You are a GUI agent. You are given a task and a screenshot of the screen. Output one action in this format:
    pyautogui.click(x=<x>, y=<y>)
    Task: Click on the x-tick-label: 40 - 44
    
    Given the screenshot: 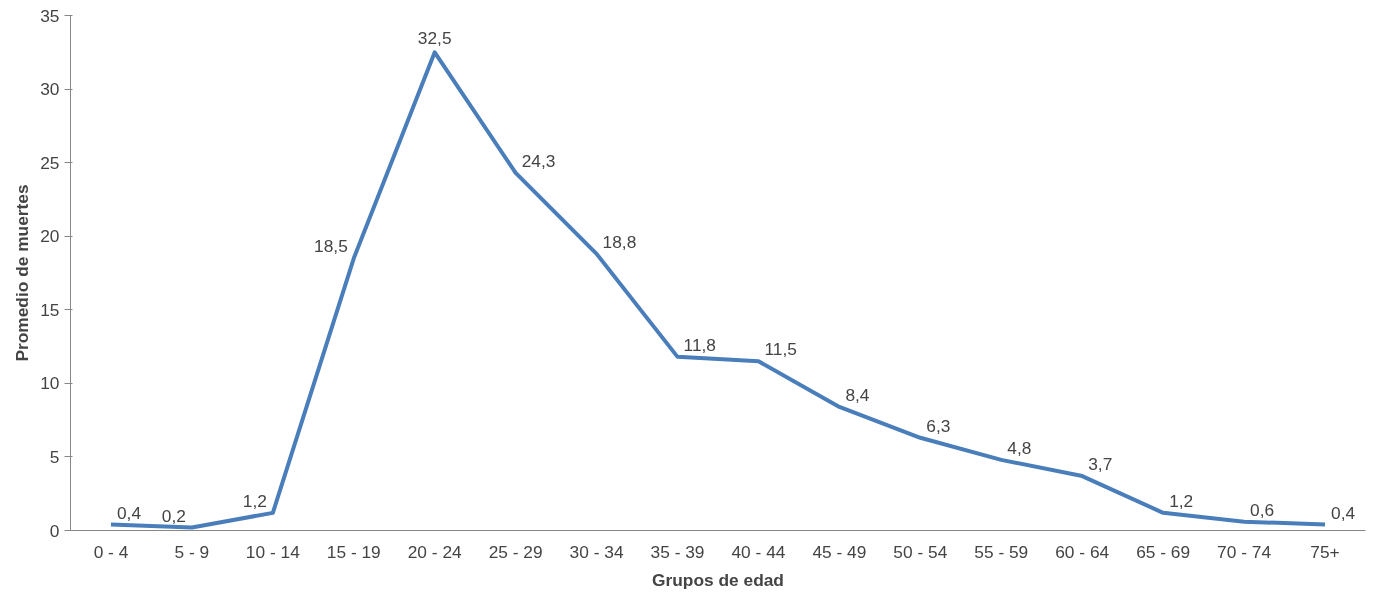 What is the action you would take?
    pyautogui.click(x=758, y=551)
    